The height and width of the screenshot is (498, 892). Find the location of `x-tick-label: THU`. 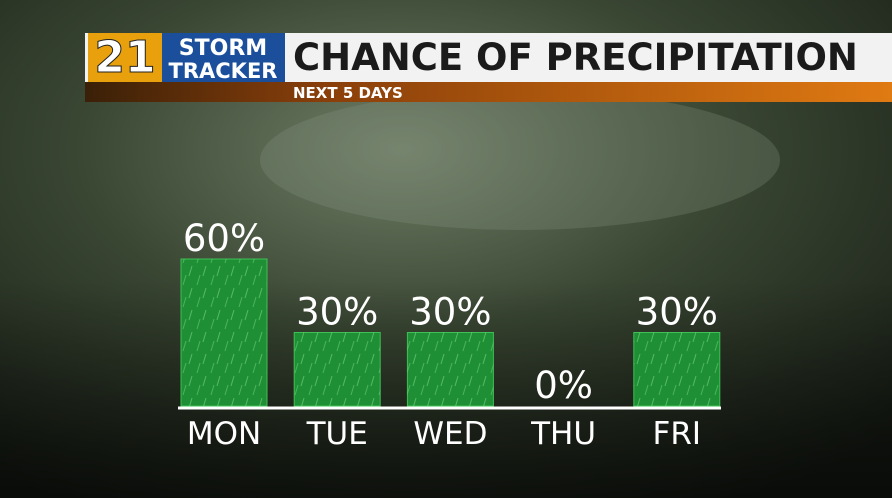

x-tick-label: THU is located at coordinates (563, 434).